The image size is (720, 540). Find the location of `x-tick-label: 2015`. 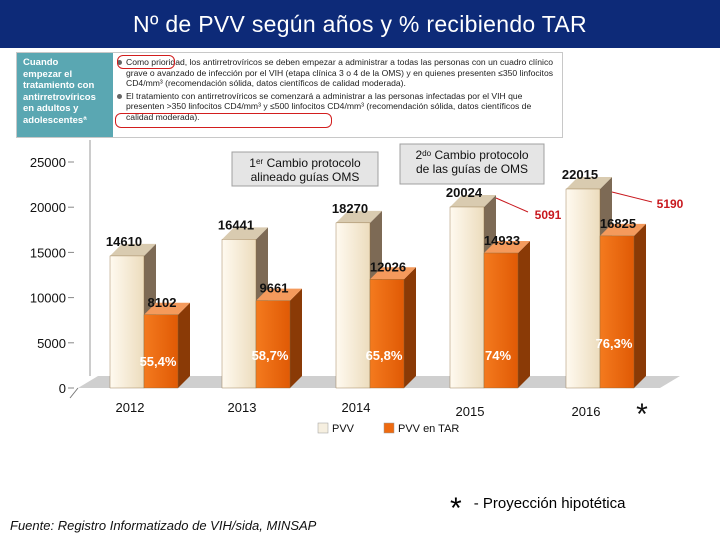

x-tick-label: 2015 is located at coordinates (470, 411).